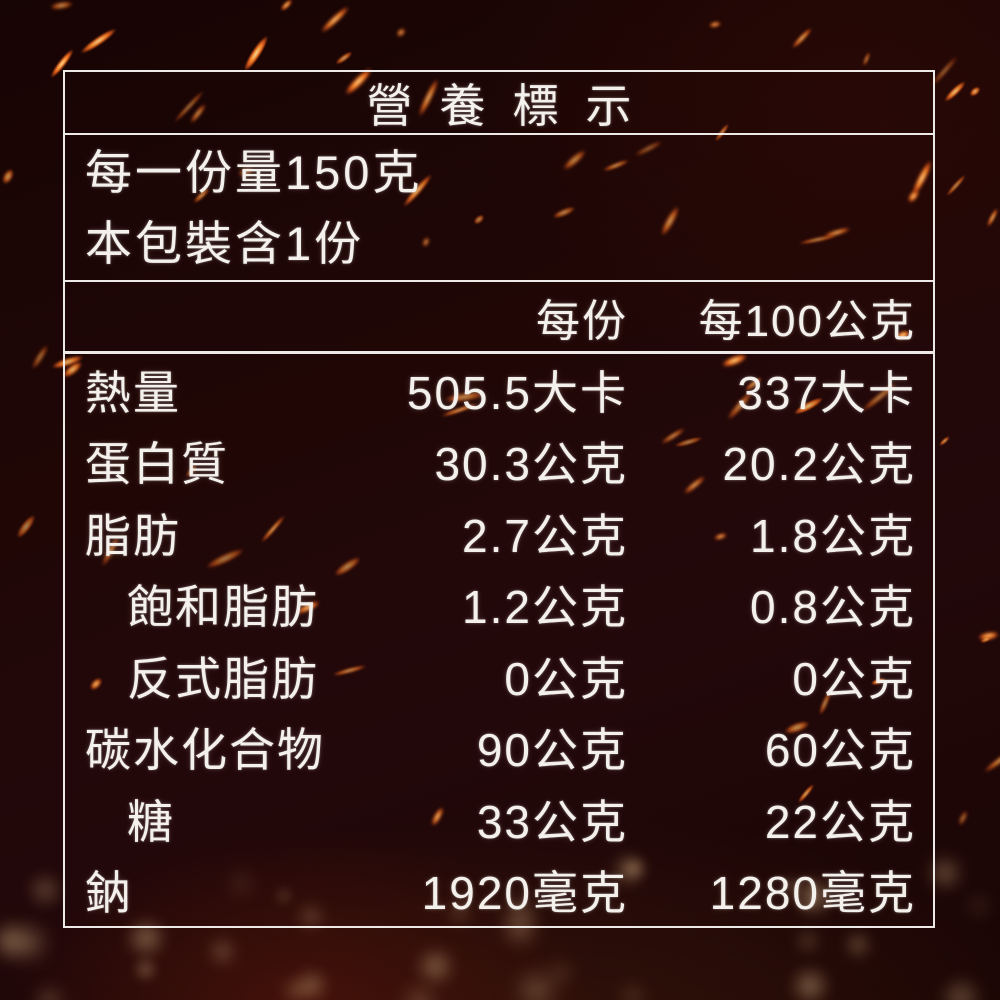 This screenshot has height=1000, width=1000. Describe the element at coordinates (225, 243) in the screenshot. I see `servings-per-package-text: 本包裝含1份` at that location.